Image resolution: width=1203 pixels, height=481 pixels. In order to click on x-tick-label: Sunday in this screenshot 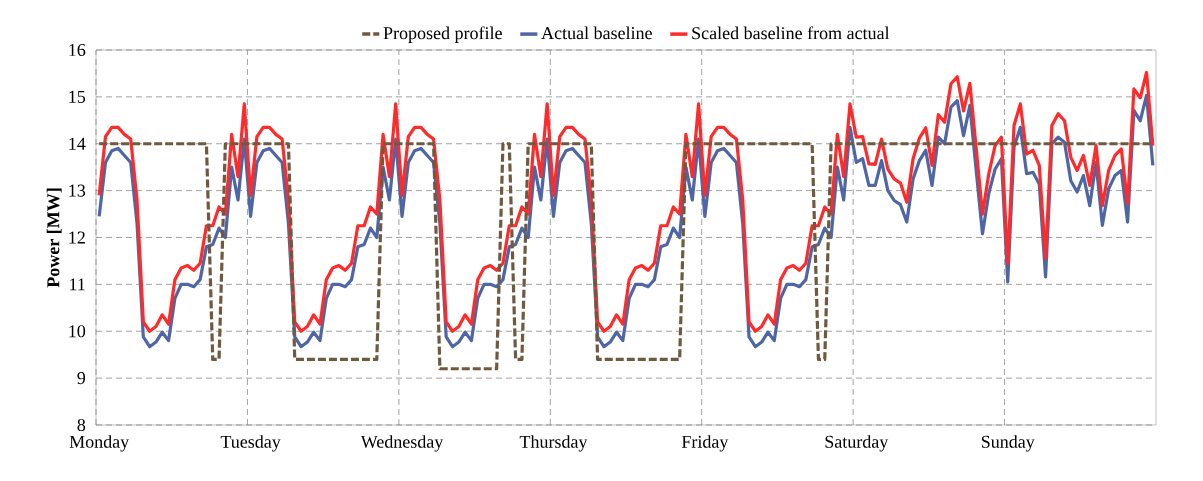, I will do `click(1008, 443)`.